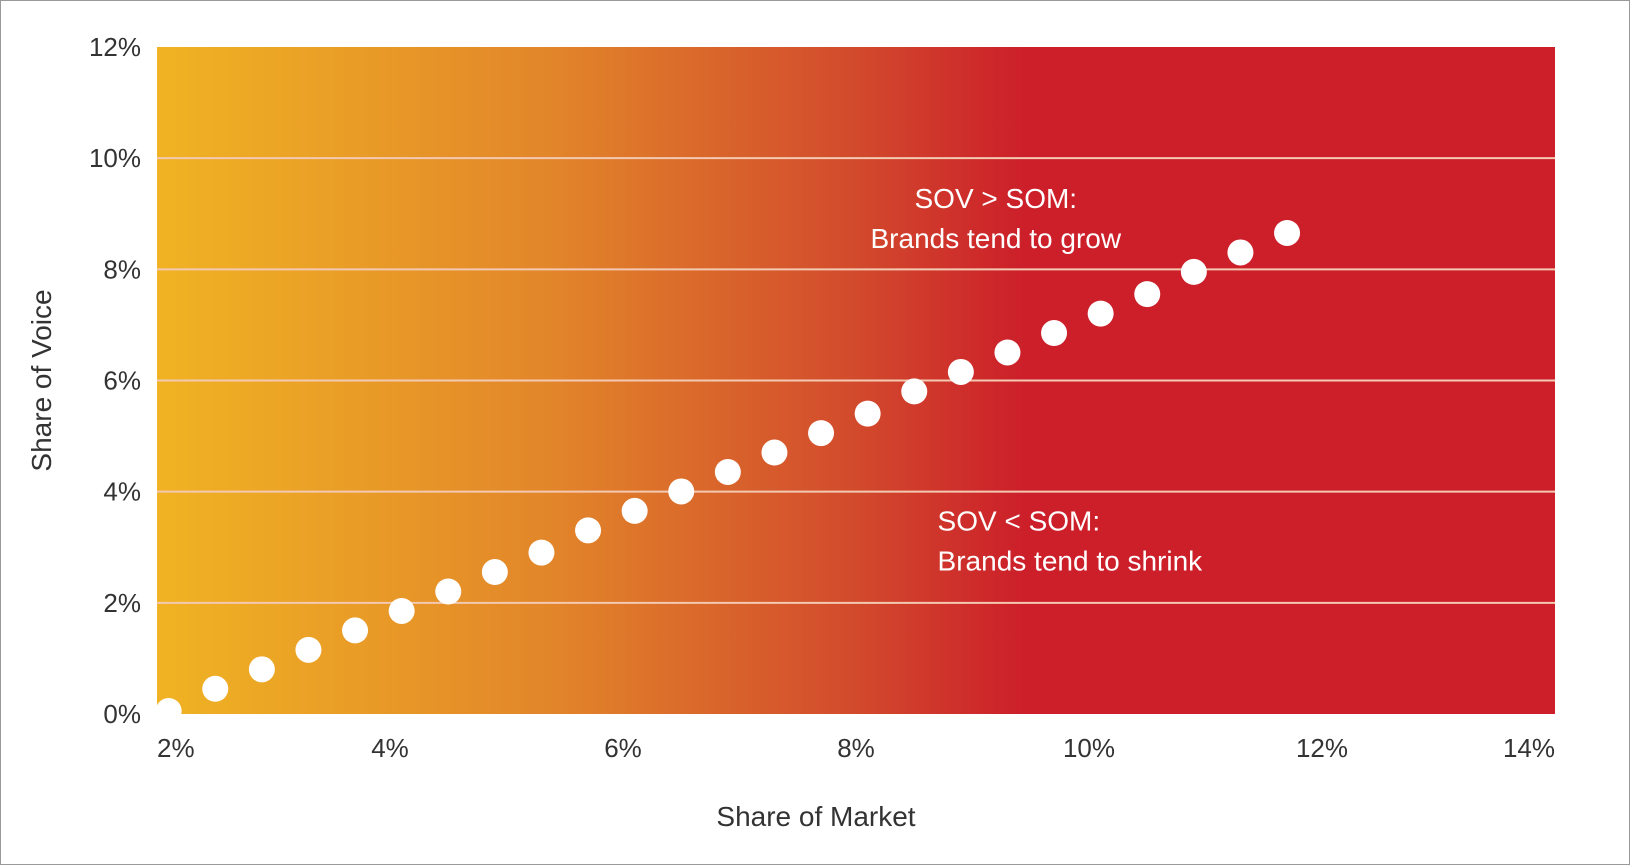 This screenshot has width=1630, height=865. I want to click on annotation-line: Brands tend to grow, so click(996, 238).